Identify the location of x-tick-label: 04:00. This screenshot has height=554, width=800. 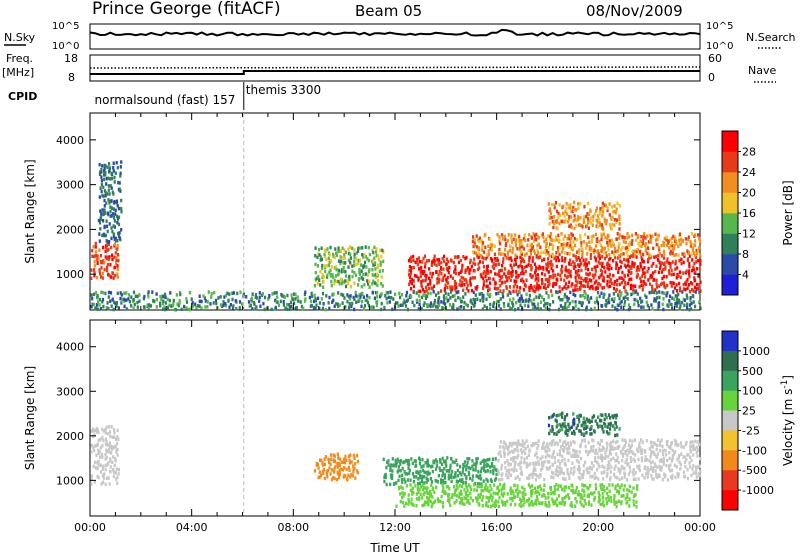
(192, 527).